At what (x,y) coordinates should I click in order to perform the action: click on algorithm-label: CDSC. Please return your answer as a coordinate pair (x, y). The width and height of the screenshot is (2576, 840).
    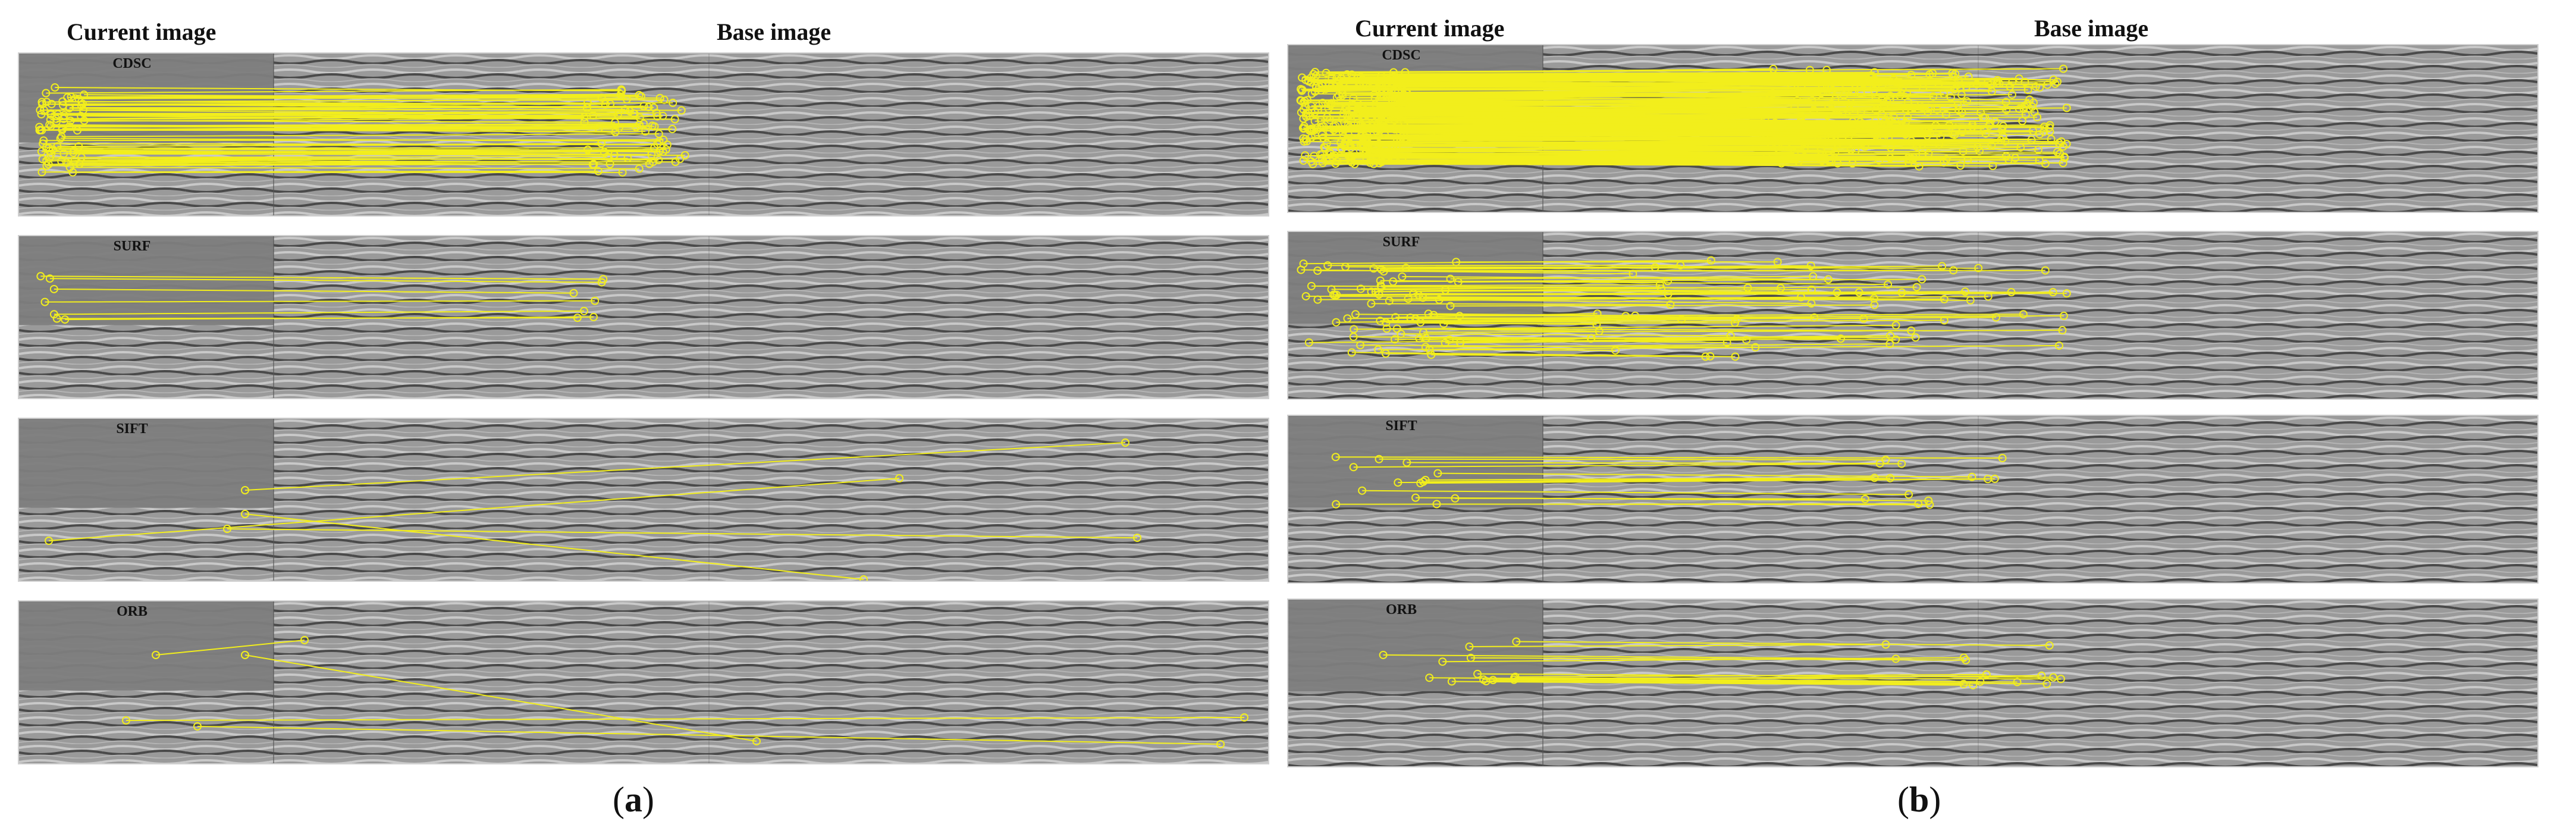
    Looking at the image, I should click on (1401, 55).